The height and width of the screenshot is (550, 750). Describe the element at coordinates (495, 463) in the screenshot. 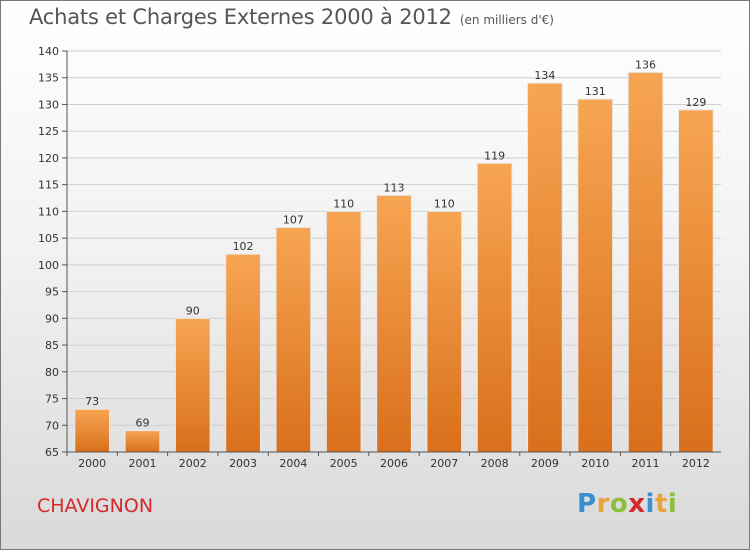

I see `x-tick-label: 2008` at that location.